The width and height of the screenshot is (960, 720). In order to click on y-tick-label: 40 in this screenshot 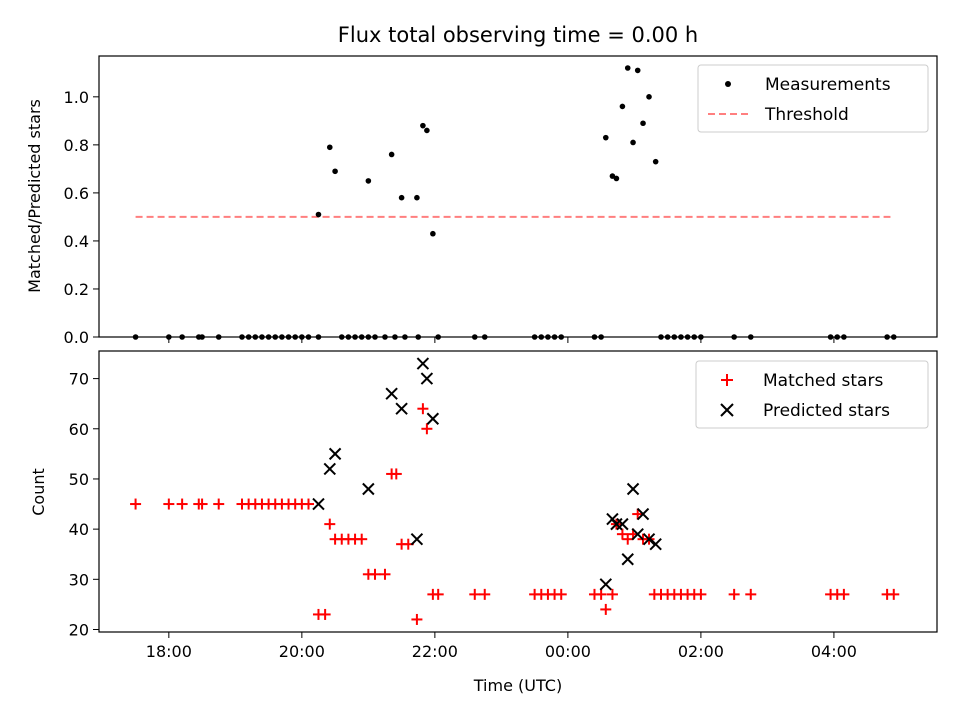, I will do `click(79, 529)`.